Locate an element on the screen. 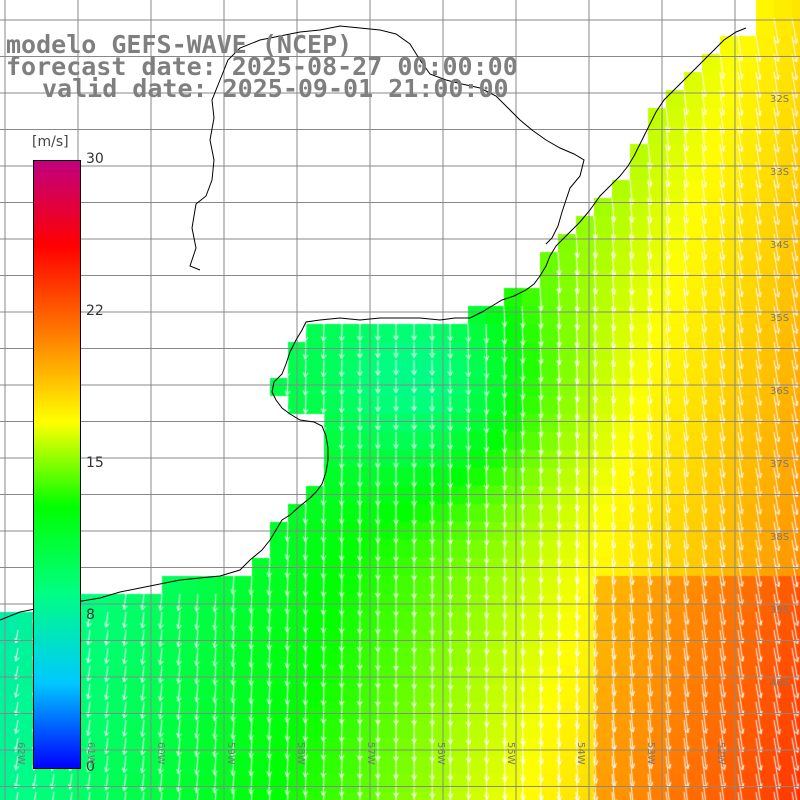 This screenshot has width=800, height=800. colorbar-tick-22: 22 is located at coordinates (95, 311).